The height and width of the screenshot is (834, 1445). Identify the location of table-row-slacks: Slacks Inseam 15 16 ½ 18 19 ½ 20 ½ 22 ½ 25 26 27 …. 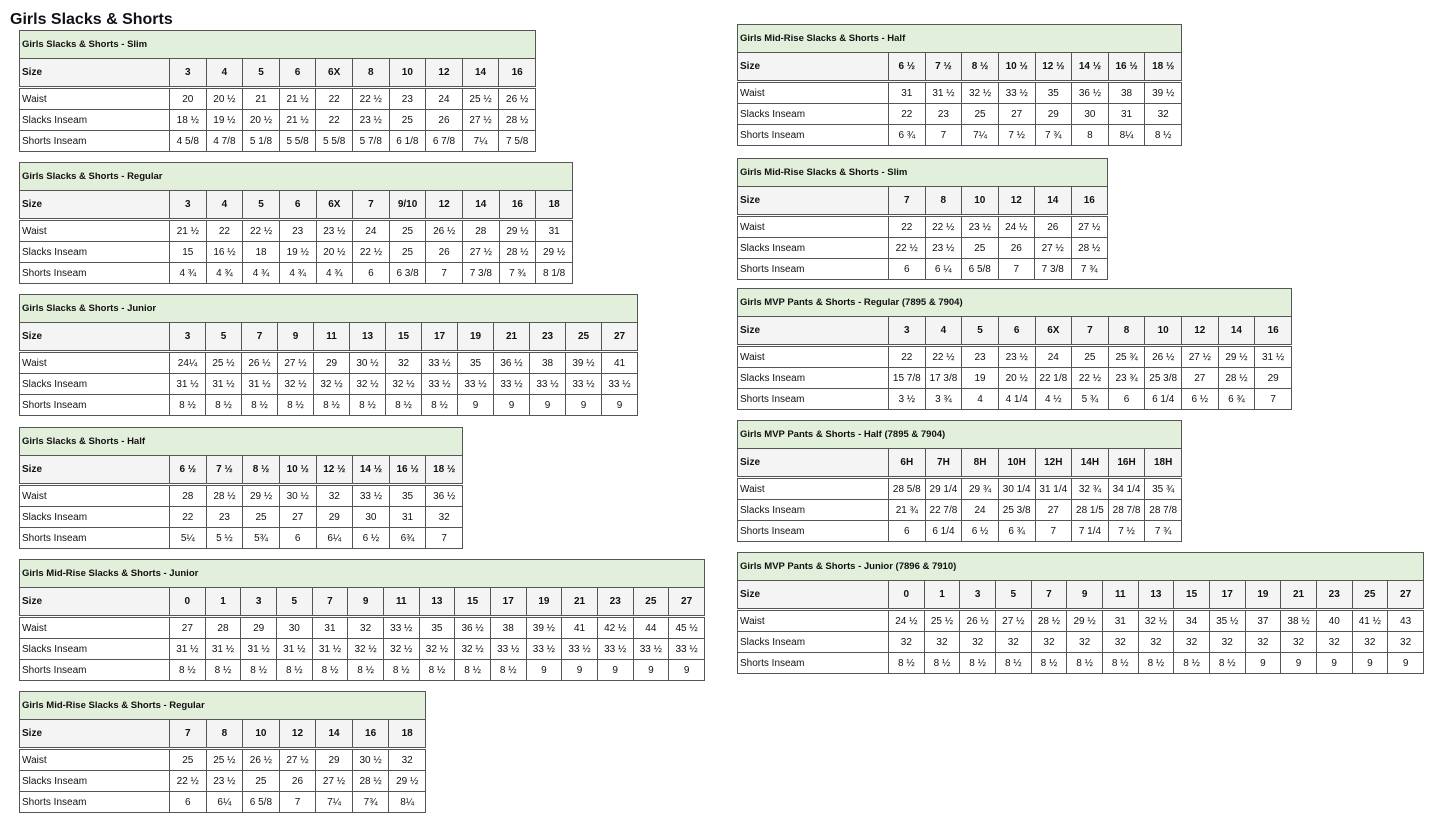
(296, 252).